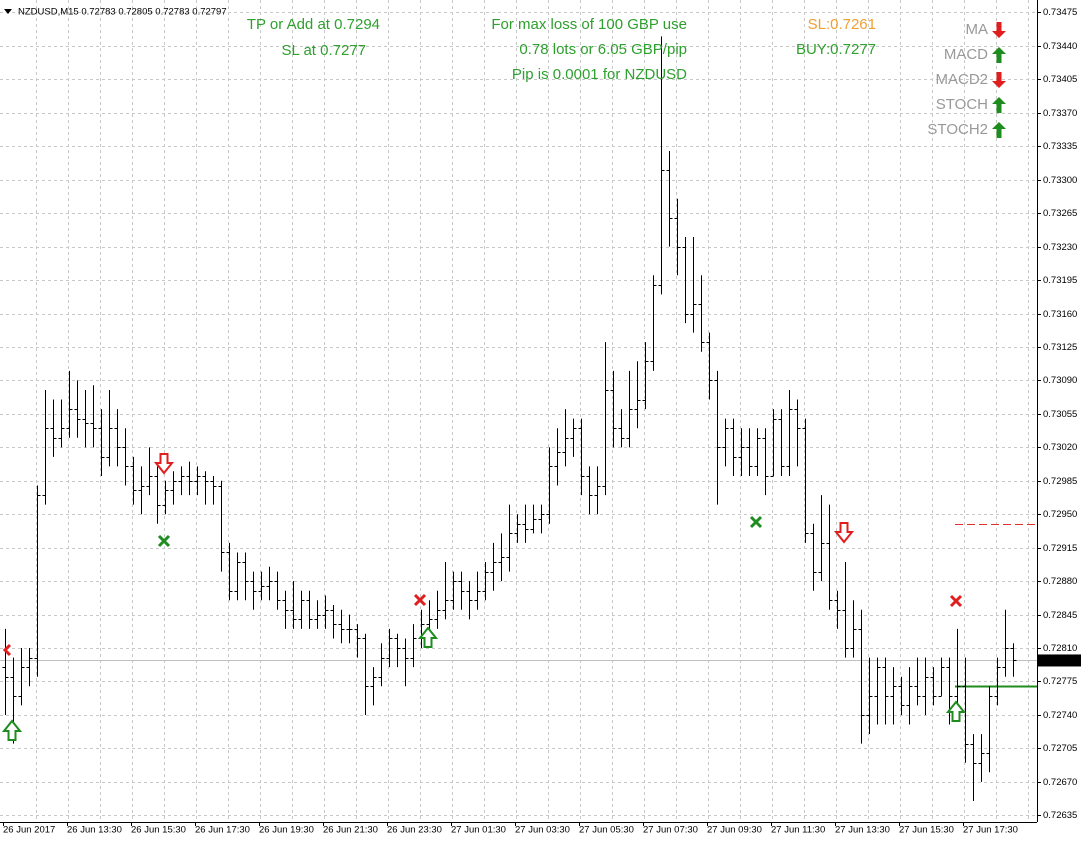 This screenshot has height=844, width=1082. I want to click on annotation: For max loss of 100 GBP use, so click(589, 24).